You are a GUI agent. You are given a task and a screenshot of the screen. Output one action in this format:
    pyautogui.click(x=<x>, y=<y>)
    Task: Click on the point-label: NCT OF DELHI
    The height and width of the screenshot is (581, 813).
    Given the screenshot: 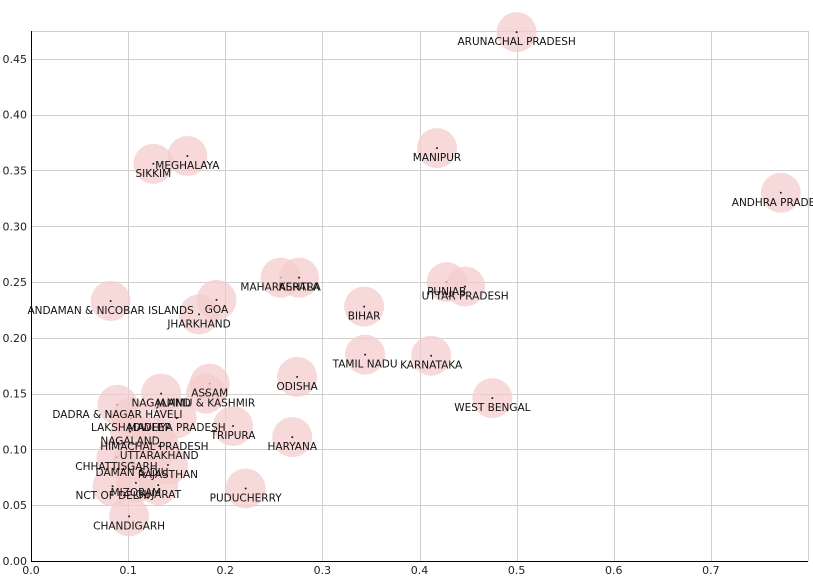 What is the action you would take?
    pyautogui.click(x=113, y=496)
    